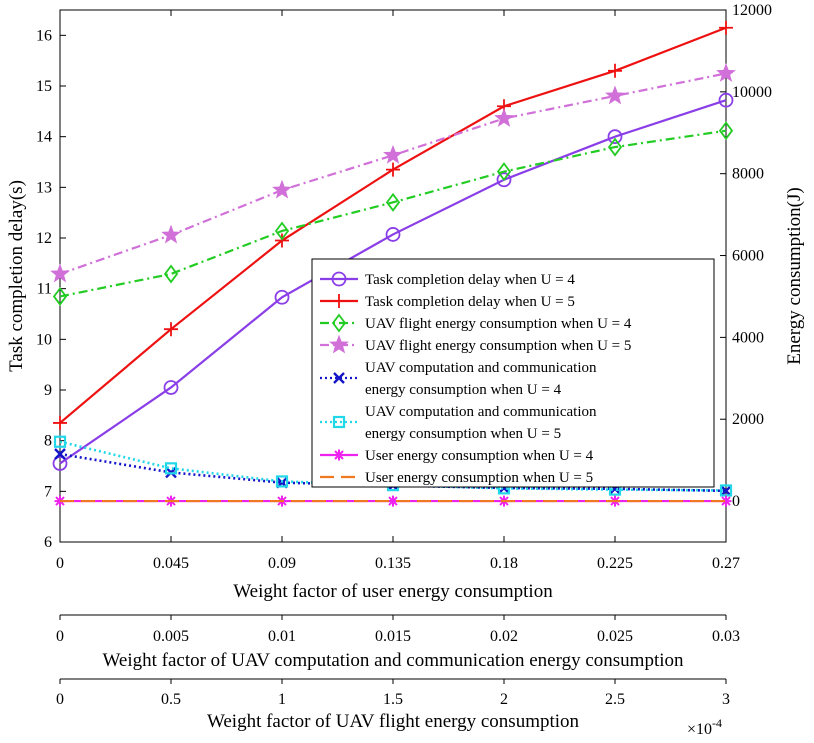 The height and width of the screenshot is (743, 814). Describe the element at coordinates (393, 699) in the screenshot. I see `x-tick-label: 1.5` at that location.